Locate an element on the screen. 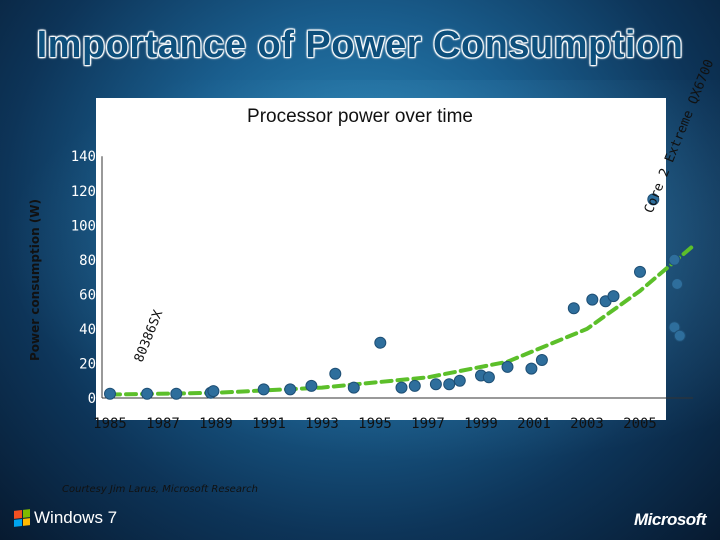 The height and width of the screenshot is (540, 720). x-tick-label: 1993 is located at coordinates (322, 424).